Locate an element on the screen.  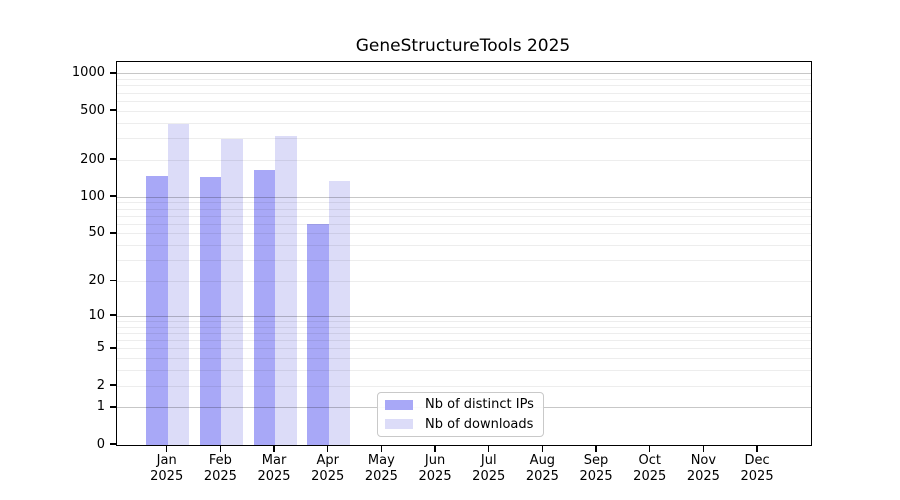
x-tick-mark-nov is located at coordinates (703, 448).